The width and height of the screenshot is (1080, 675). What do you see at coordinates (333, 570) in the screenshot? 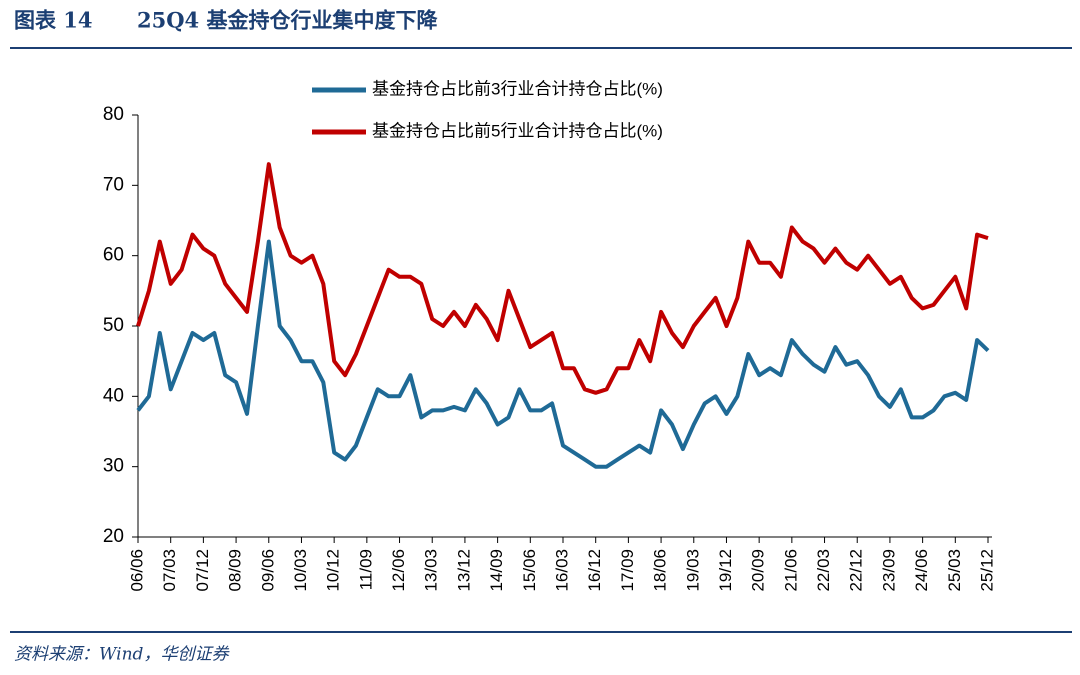
I see `x-tick-label: 10/12` at bounding box center [333, 570].